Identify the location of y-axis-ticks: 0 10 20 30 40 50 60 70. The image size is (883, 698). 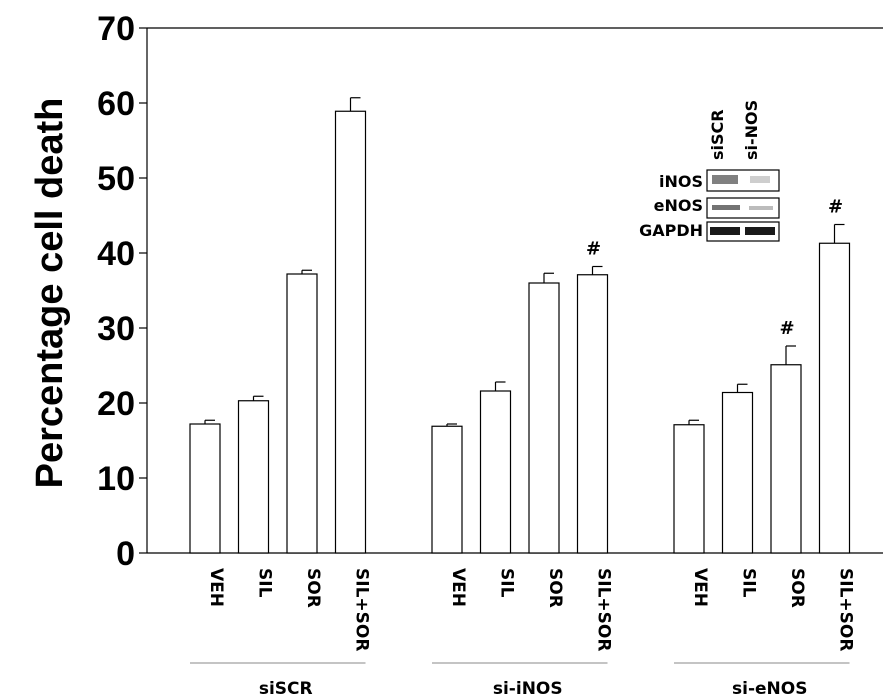
(122, 291).